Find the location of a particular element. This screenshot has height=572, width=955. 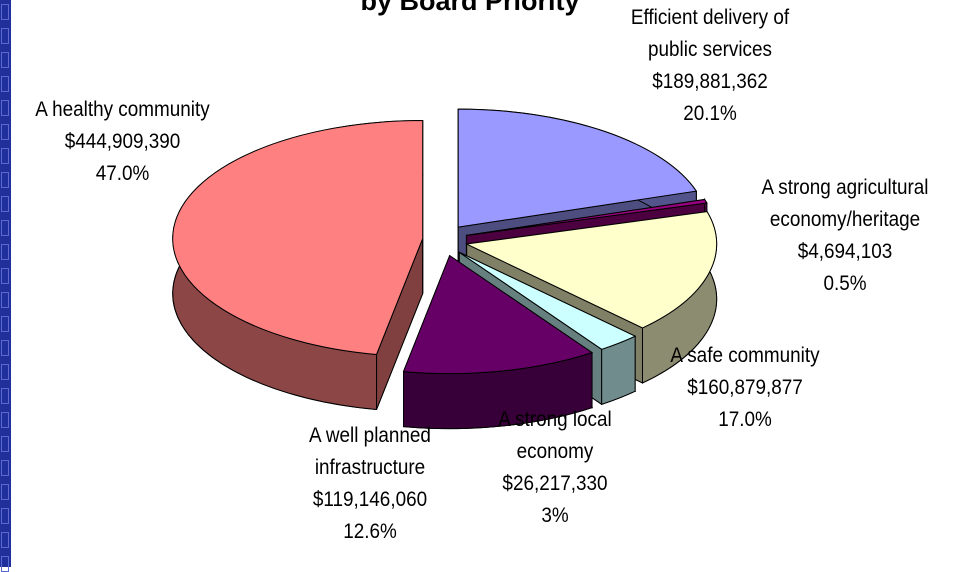

slice-label: A strong local economy $26,217,330 3% is located at coordinates (555, 468).